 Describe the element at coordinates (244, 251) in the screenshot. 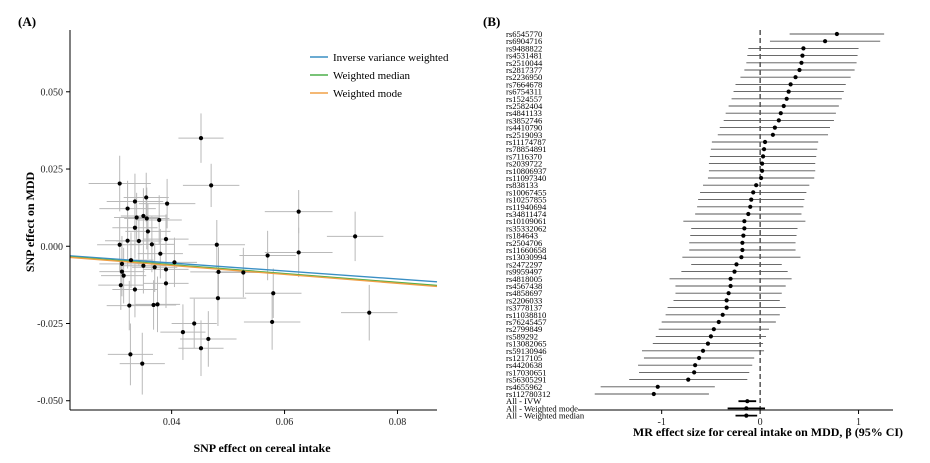

I see `scatter-points` at that location.